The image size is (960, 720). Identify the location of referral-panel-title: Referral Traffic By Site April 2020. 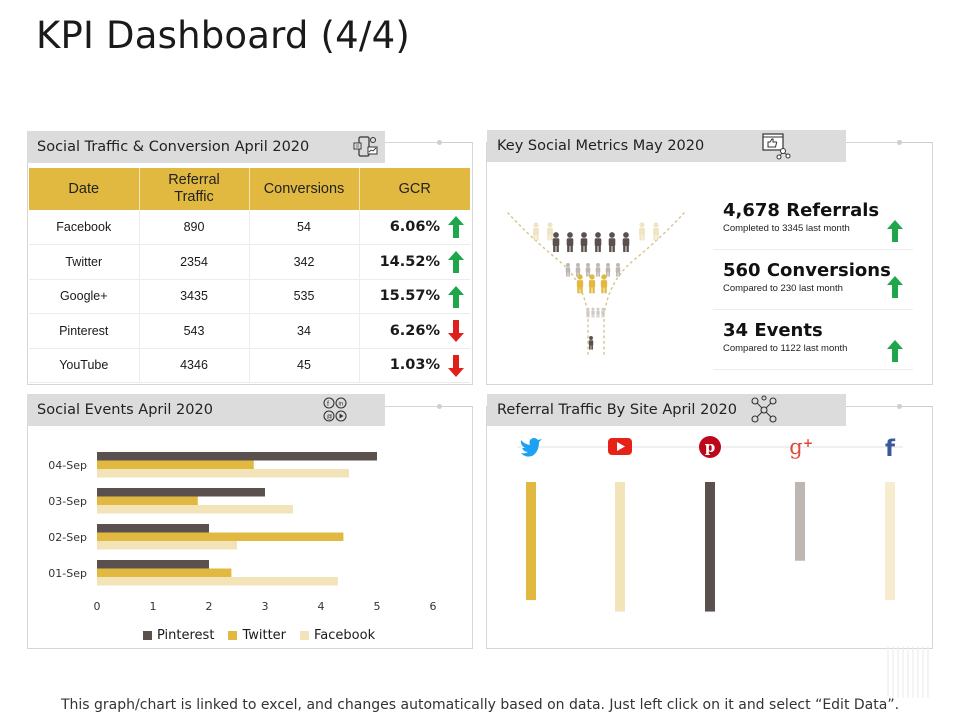
(617, 410).